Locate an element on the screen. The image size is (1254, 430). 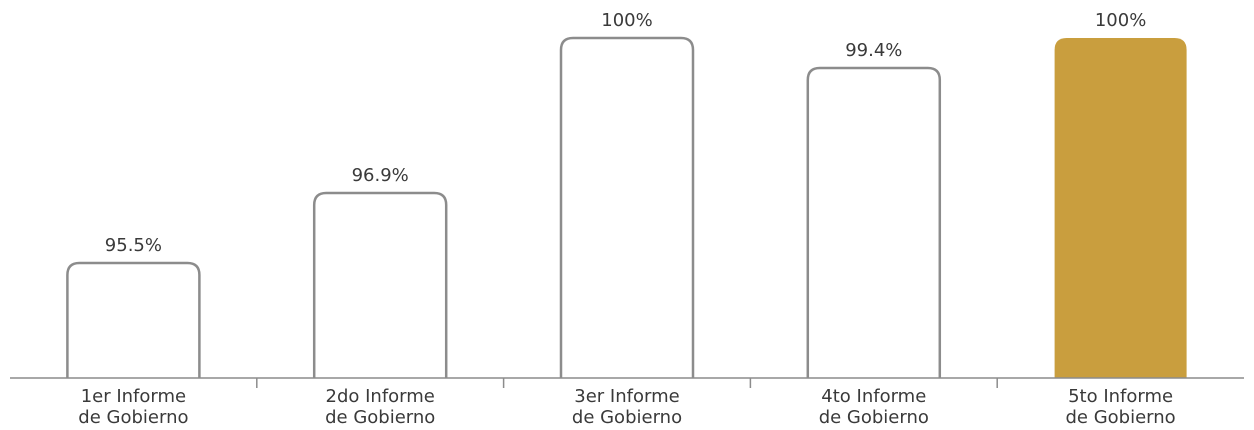
data-label-4: 99.4% is located at coordinates (873, 50).